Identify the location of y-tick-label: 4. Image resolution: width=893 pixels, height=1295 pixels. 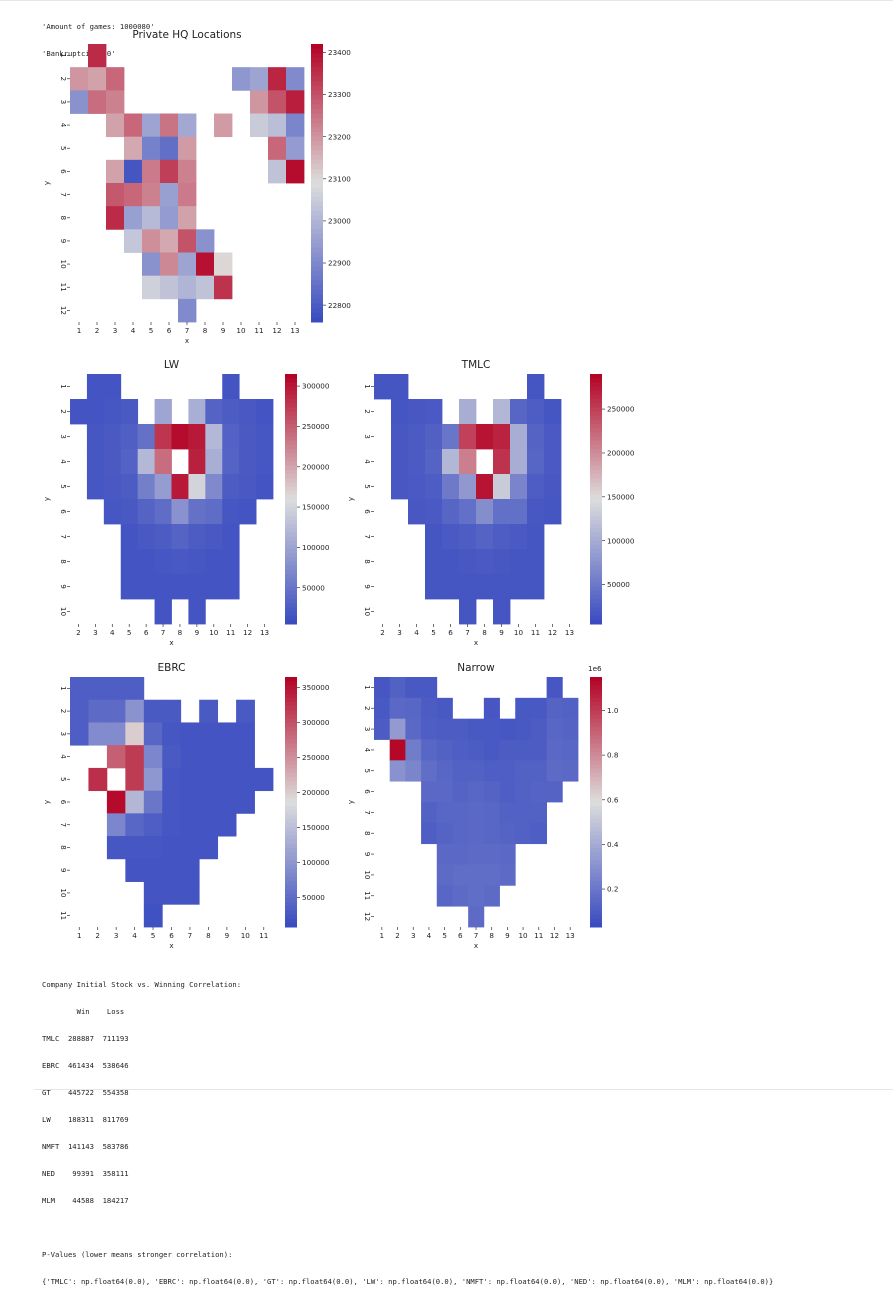
(63, 125).